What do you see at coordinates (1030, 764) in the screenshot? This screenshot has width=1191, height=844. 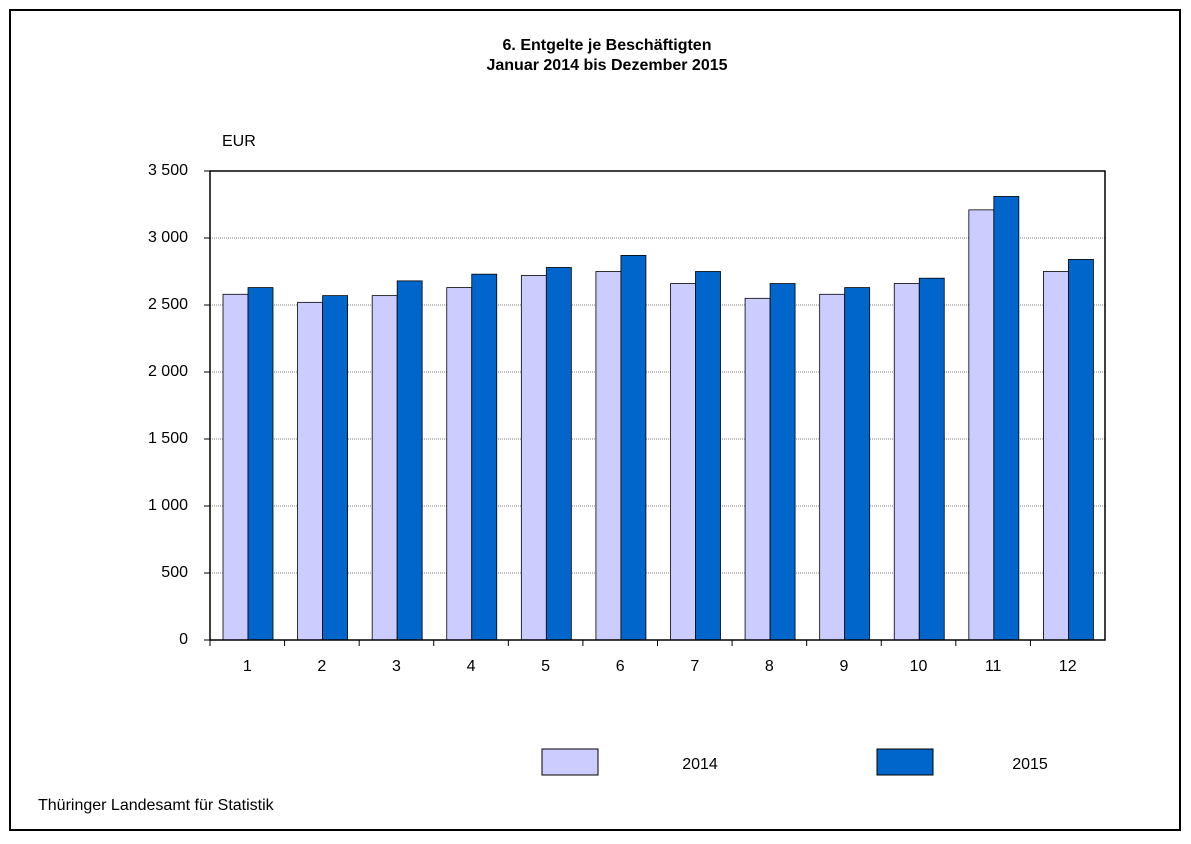 I see `legend-label: 2015` at bounding box center [1030, 764].